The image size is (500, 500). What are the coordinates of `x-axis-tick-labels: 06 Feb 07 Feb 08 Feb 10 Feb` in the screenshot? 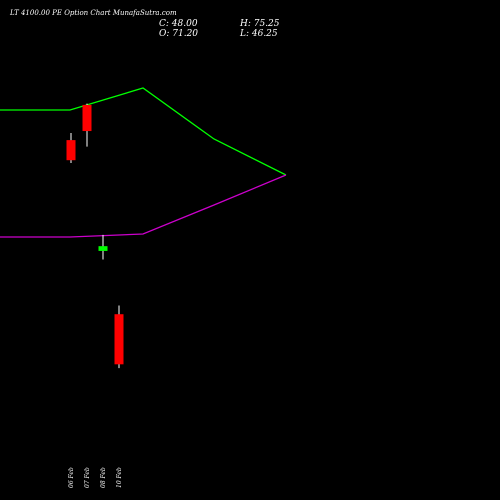 It's located at (95, 477).